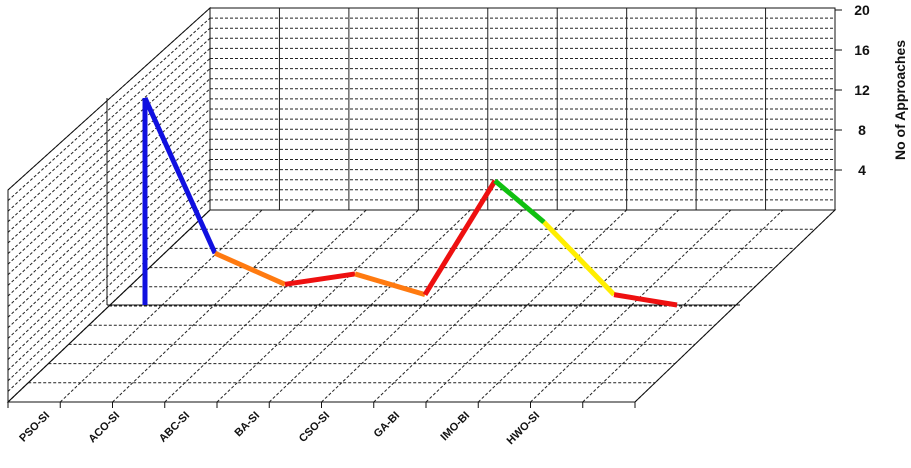 The width and height of the screenshot is (911, 468). I want to click on y-tick-label: 8, so click(862, 130).